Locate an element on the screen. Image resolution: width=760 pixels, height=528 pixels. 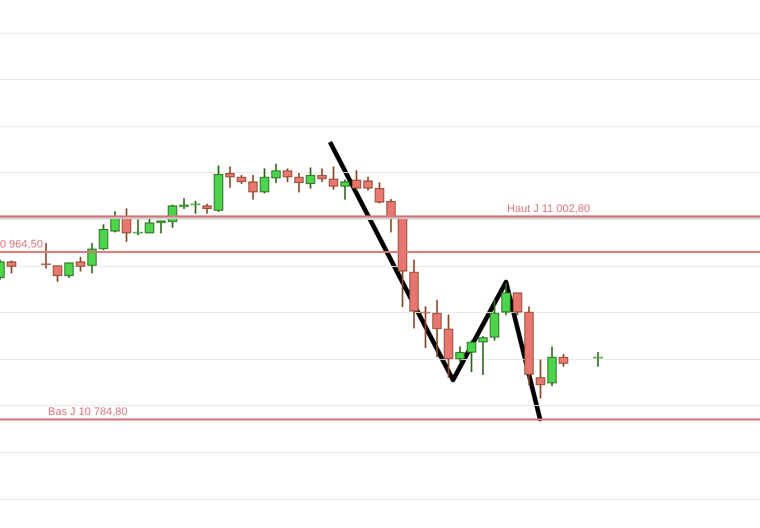
ref-line-label: Bas J 10 784,80 is located at coordinates (88, 412).